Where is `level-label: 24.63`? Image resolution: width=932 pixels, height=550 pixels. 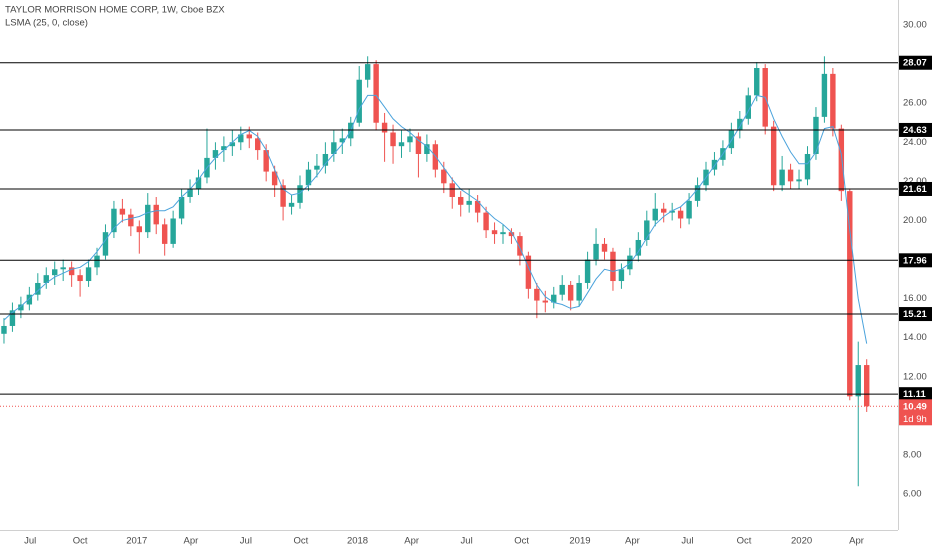 level-label: 24.63 is located at coordinates (915, 130).